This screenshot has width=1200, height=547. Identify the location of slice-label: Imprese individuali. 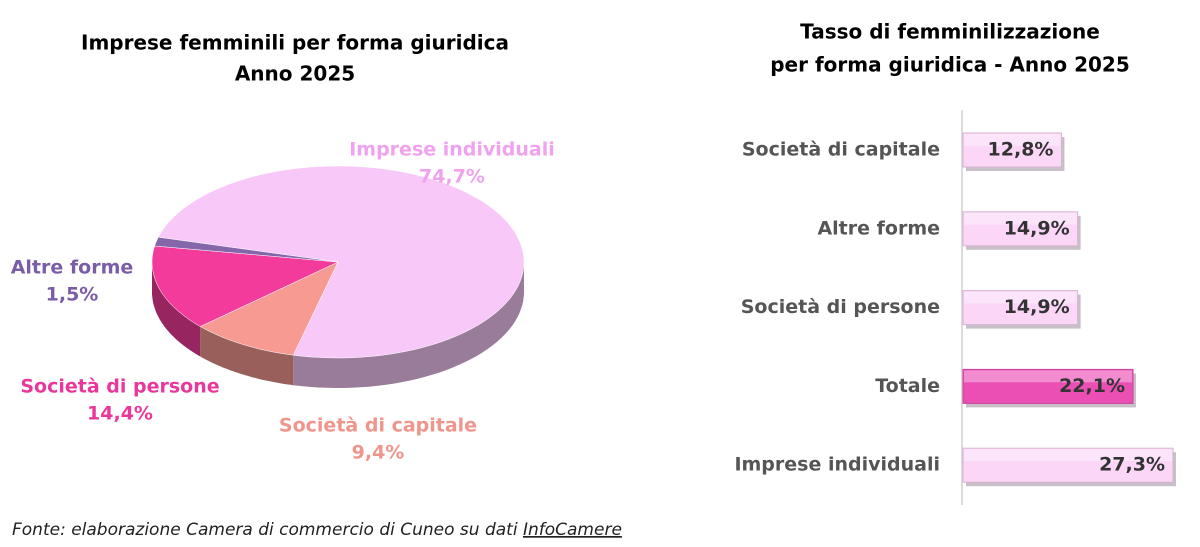
(452, 150).